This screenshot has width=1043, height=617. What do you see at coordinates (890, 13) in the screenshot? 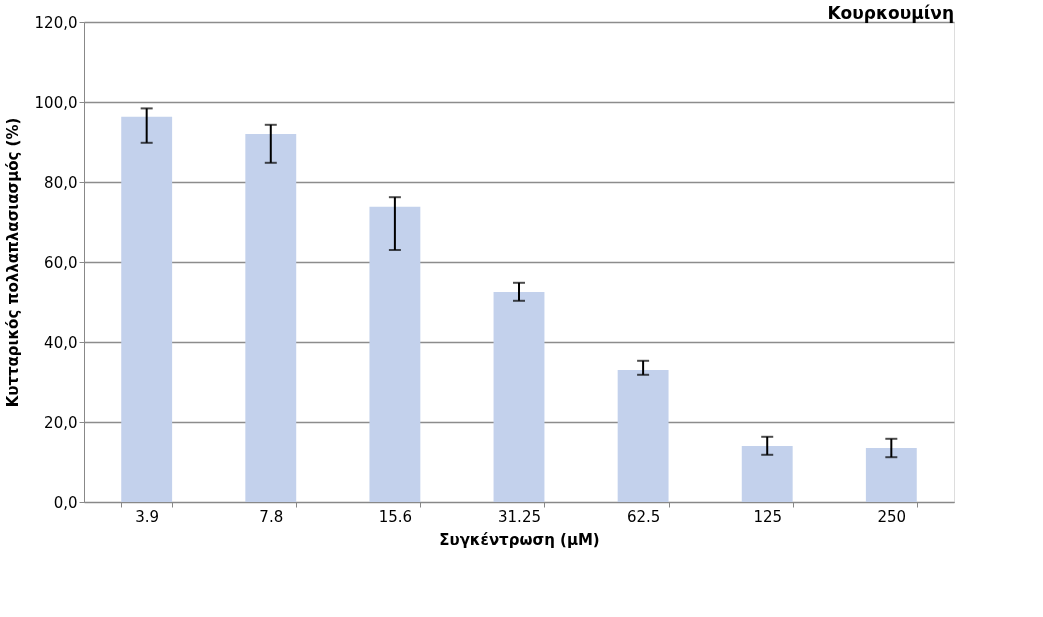
I see `chart-title: Κουρκουμίνη` at bounding box center [890, 13].